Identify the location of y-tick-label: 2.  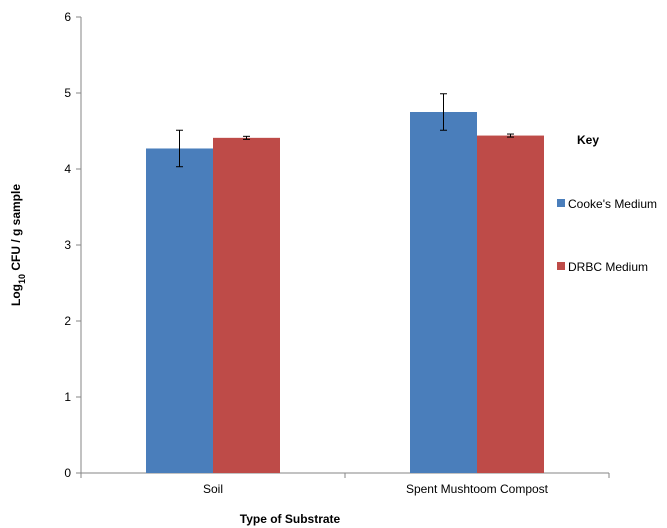
(67, 321).